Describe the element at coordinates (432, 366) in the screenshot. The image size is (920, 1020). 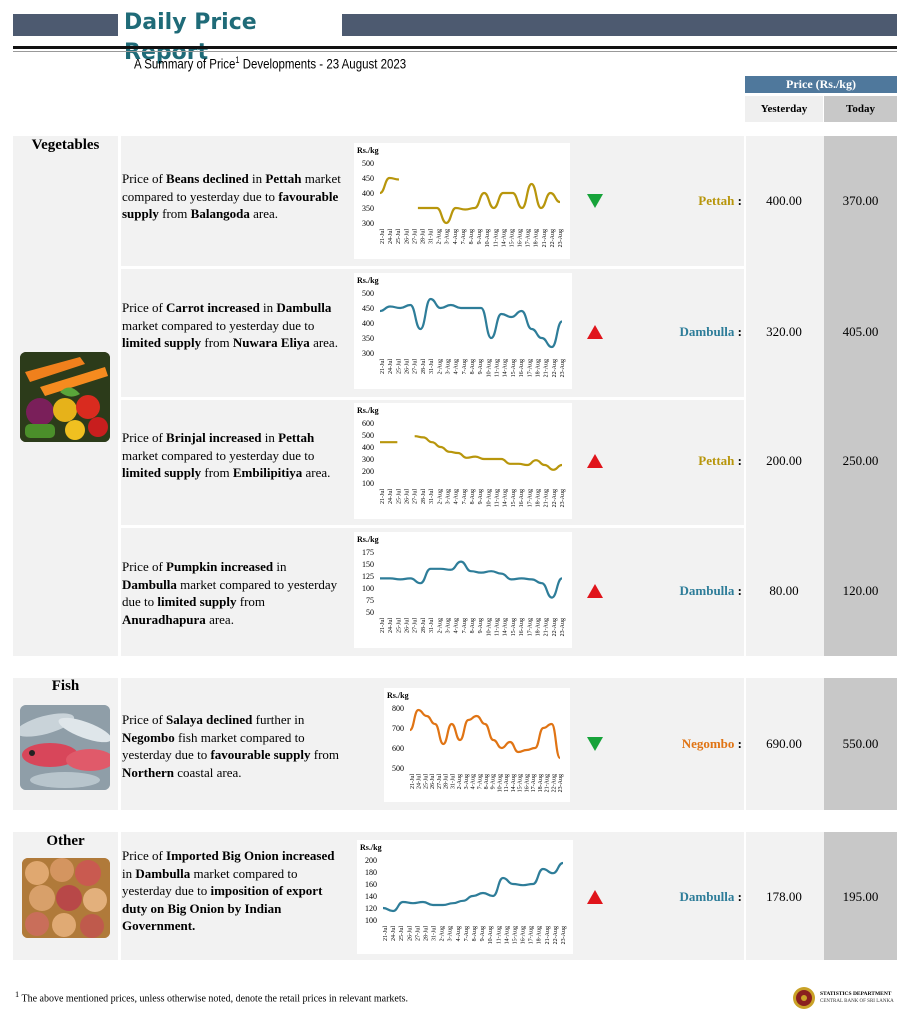
I see `x-tick-label: 31-Jul` at that location.